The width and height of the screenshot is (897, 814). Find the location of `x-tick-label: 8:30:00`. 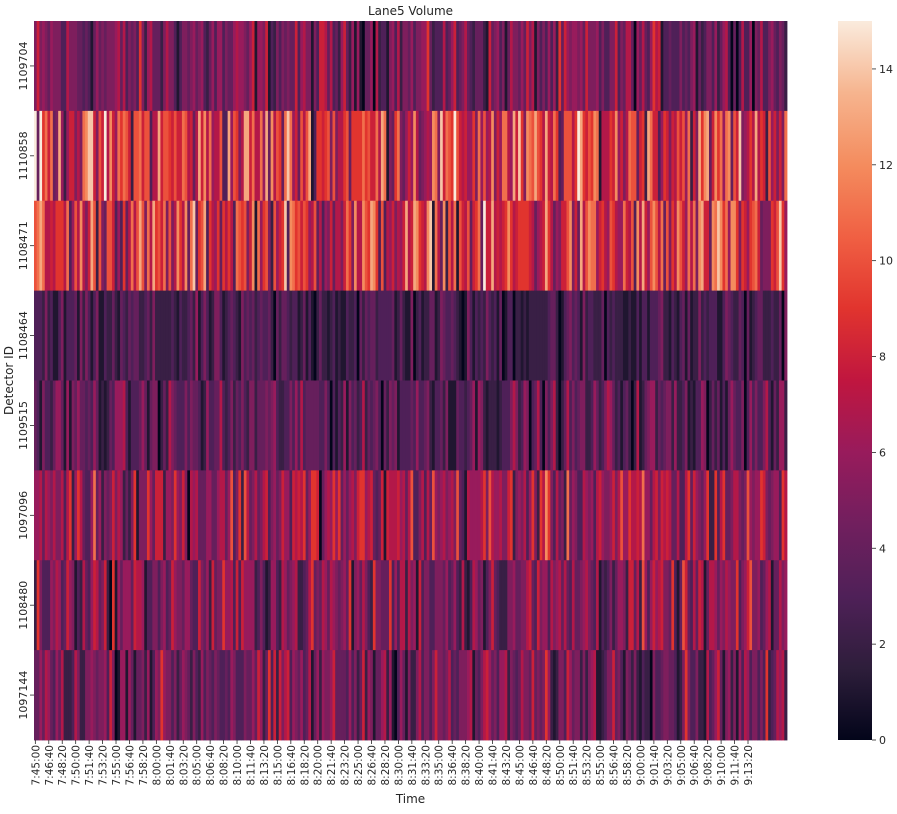

x-tick-label: 8:30:00 is located at coordinates (399, 765).